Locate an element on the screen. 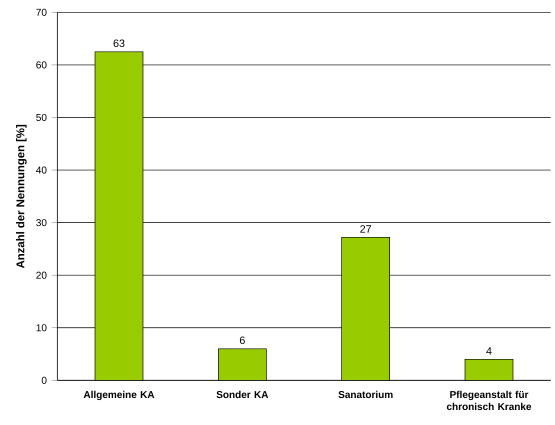  x-tick-label: Allgemeine KA is located at coordinates (119, 395).